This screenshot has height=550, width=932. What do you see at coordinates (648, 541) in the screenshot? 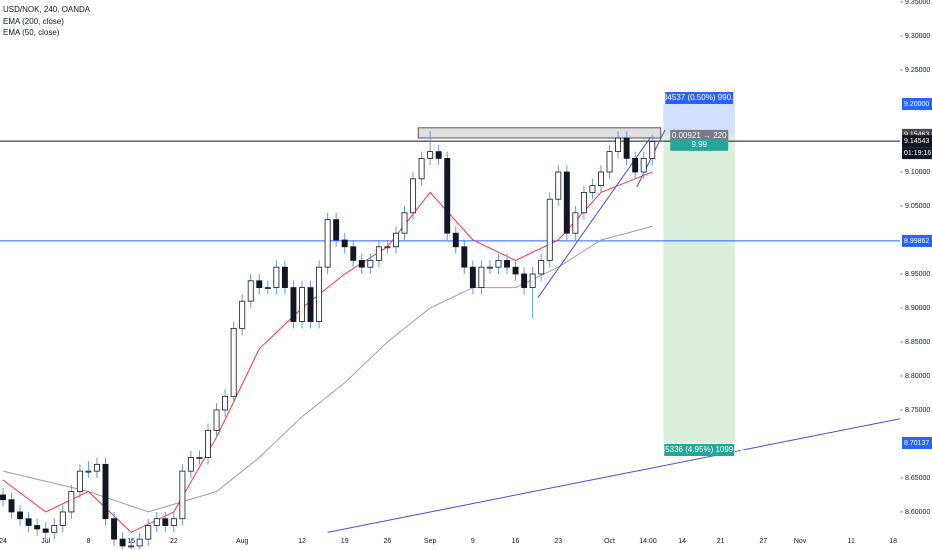
I see `x-tick-label: 14:00` at bounding box center [648, 541].